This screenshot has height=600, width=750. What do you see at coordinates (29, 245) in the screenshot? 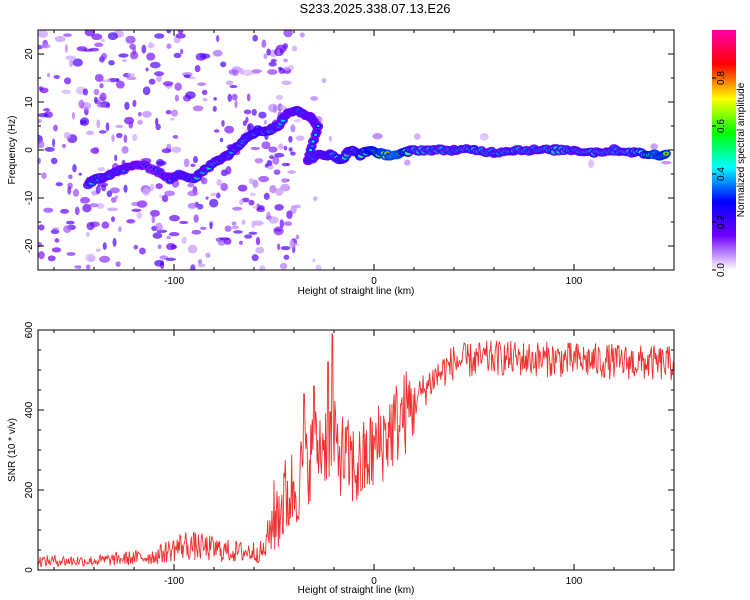
I see `y-tick-label: -20` at bounding box center [29, 245].